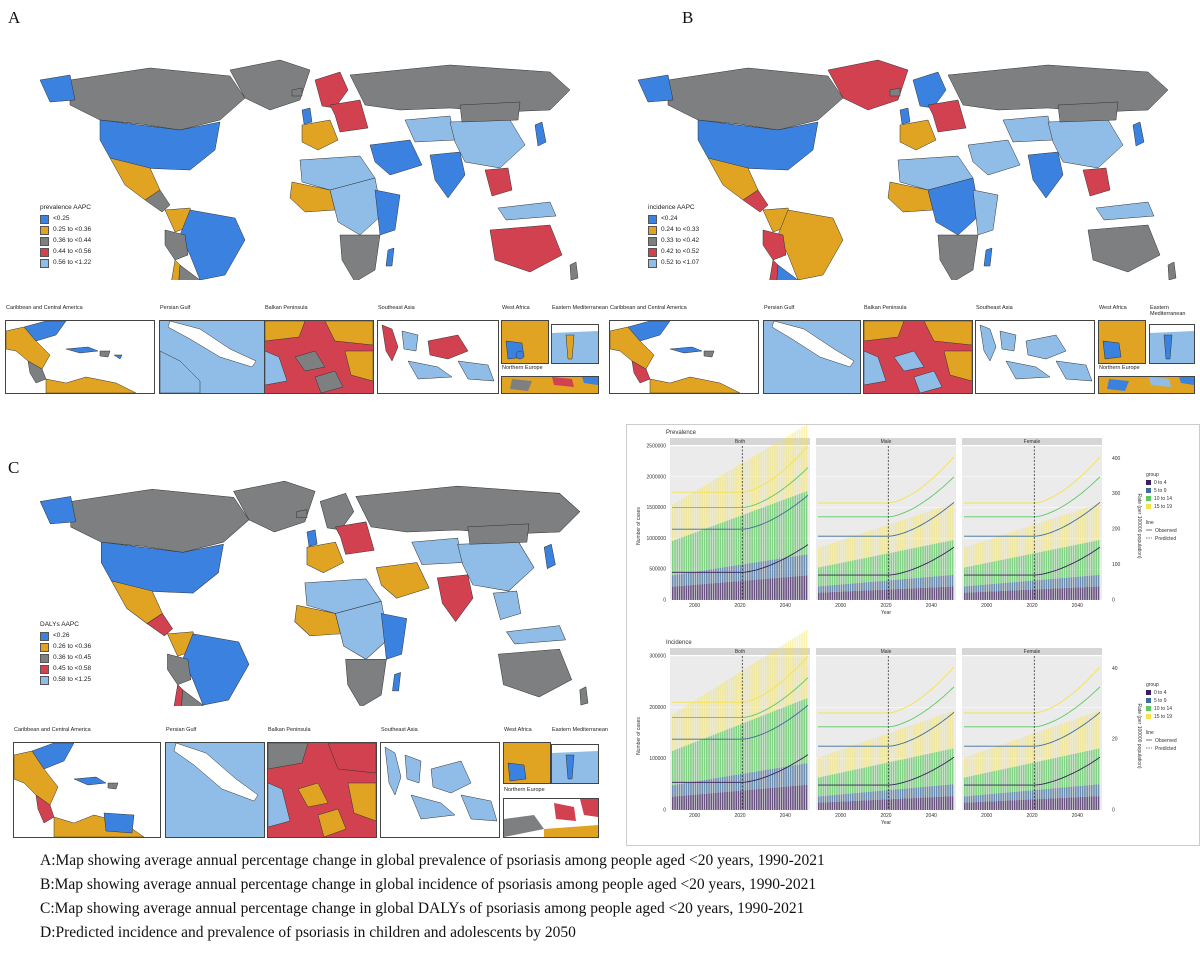 The height and width of the screenshot is (956, 1200). What do you see at coordinates (498, 534) in the screenshot?
I see `country-mongolia` at bounding box center [498, 534].